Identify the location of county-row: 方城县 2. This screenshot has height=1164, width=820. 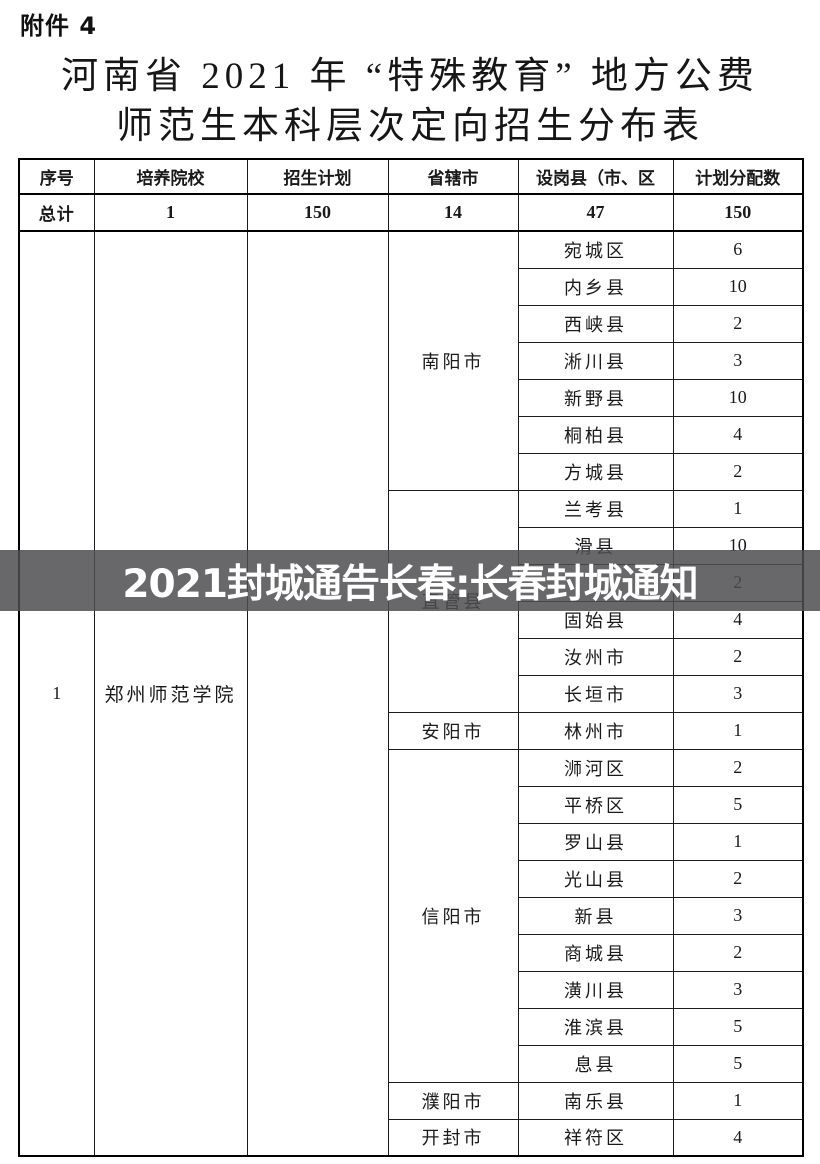
(411, 471).